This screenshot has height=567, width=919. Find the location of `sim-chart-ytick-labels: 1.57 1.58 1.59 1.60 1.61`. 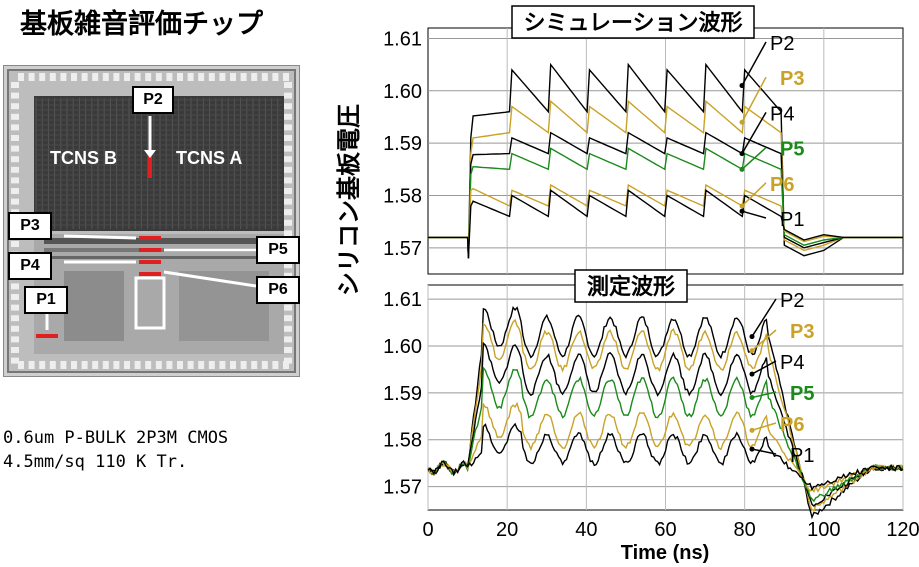

sim-chart-ytick-labels: 1.57 1.58 1.59 1.60 1.61 is located at coordinates (402, 143).